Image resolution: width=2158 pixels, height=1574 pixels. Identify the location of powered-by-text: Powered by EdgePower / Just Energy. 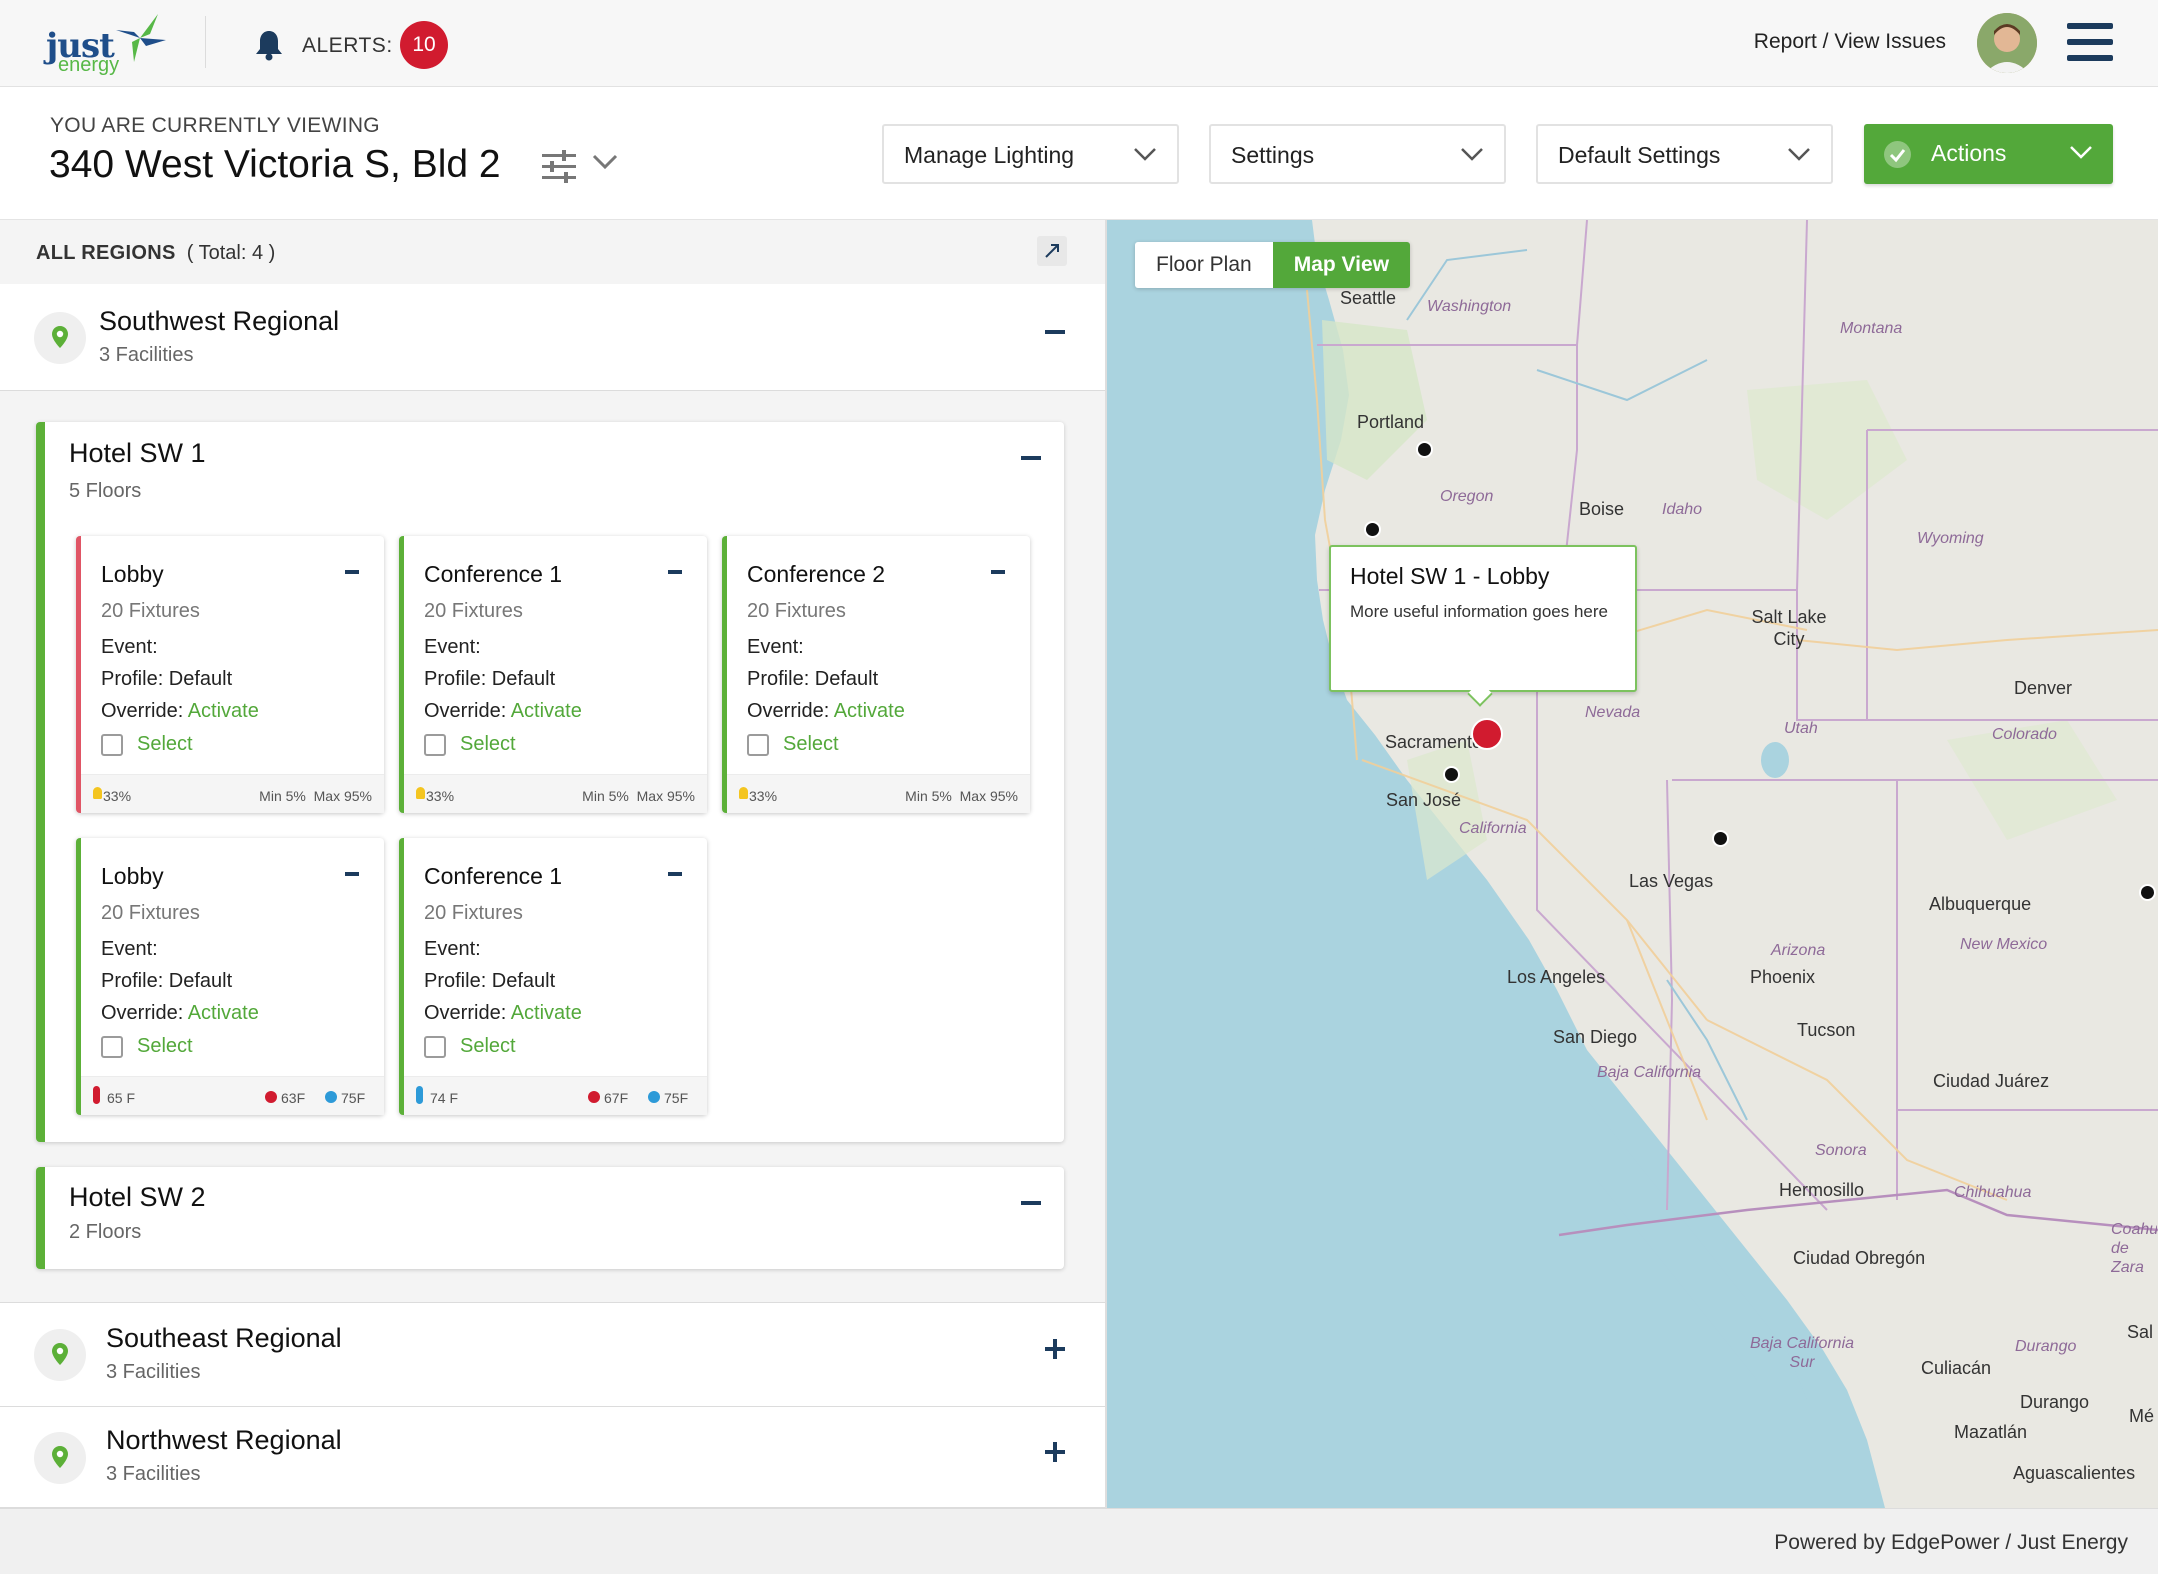
(1951, 1542).